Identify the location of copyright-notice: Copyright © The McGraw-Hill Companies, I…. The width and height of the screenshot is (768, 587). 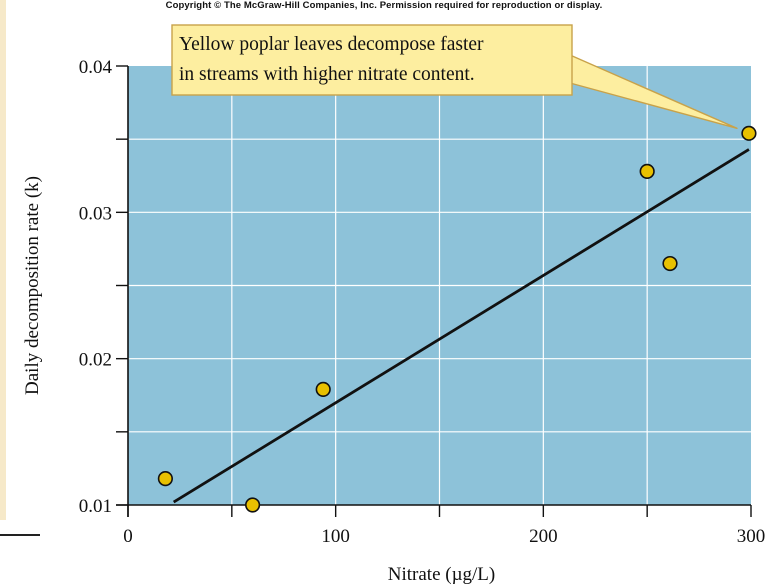
(384, 5).